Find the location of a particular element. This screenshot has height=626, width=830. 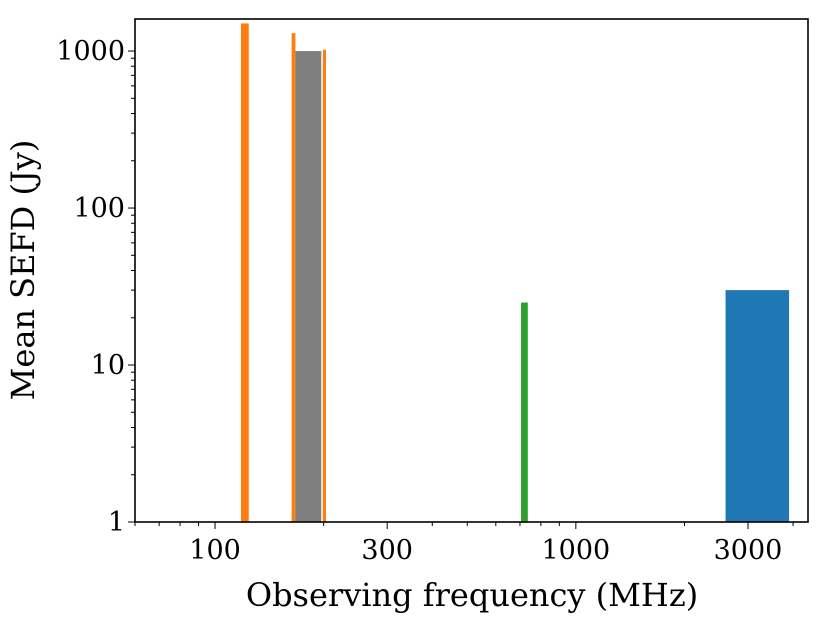

y-tick-label: 10 is located at coordinates (108, 365).